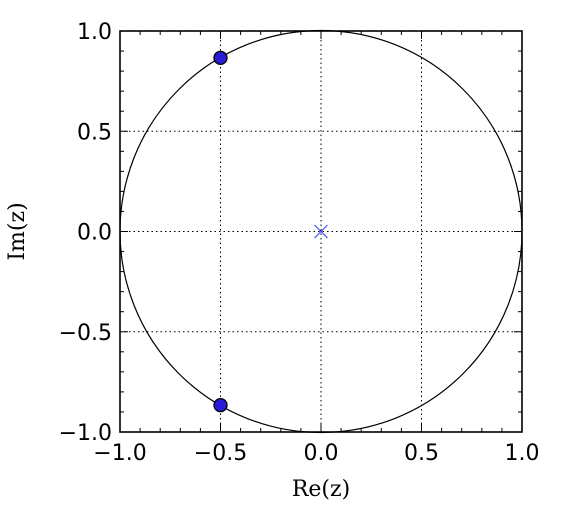 Image resolution: width=561 pixels, height=521 pixels. I want to click on pole-marker, so click(321, 231).